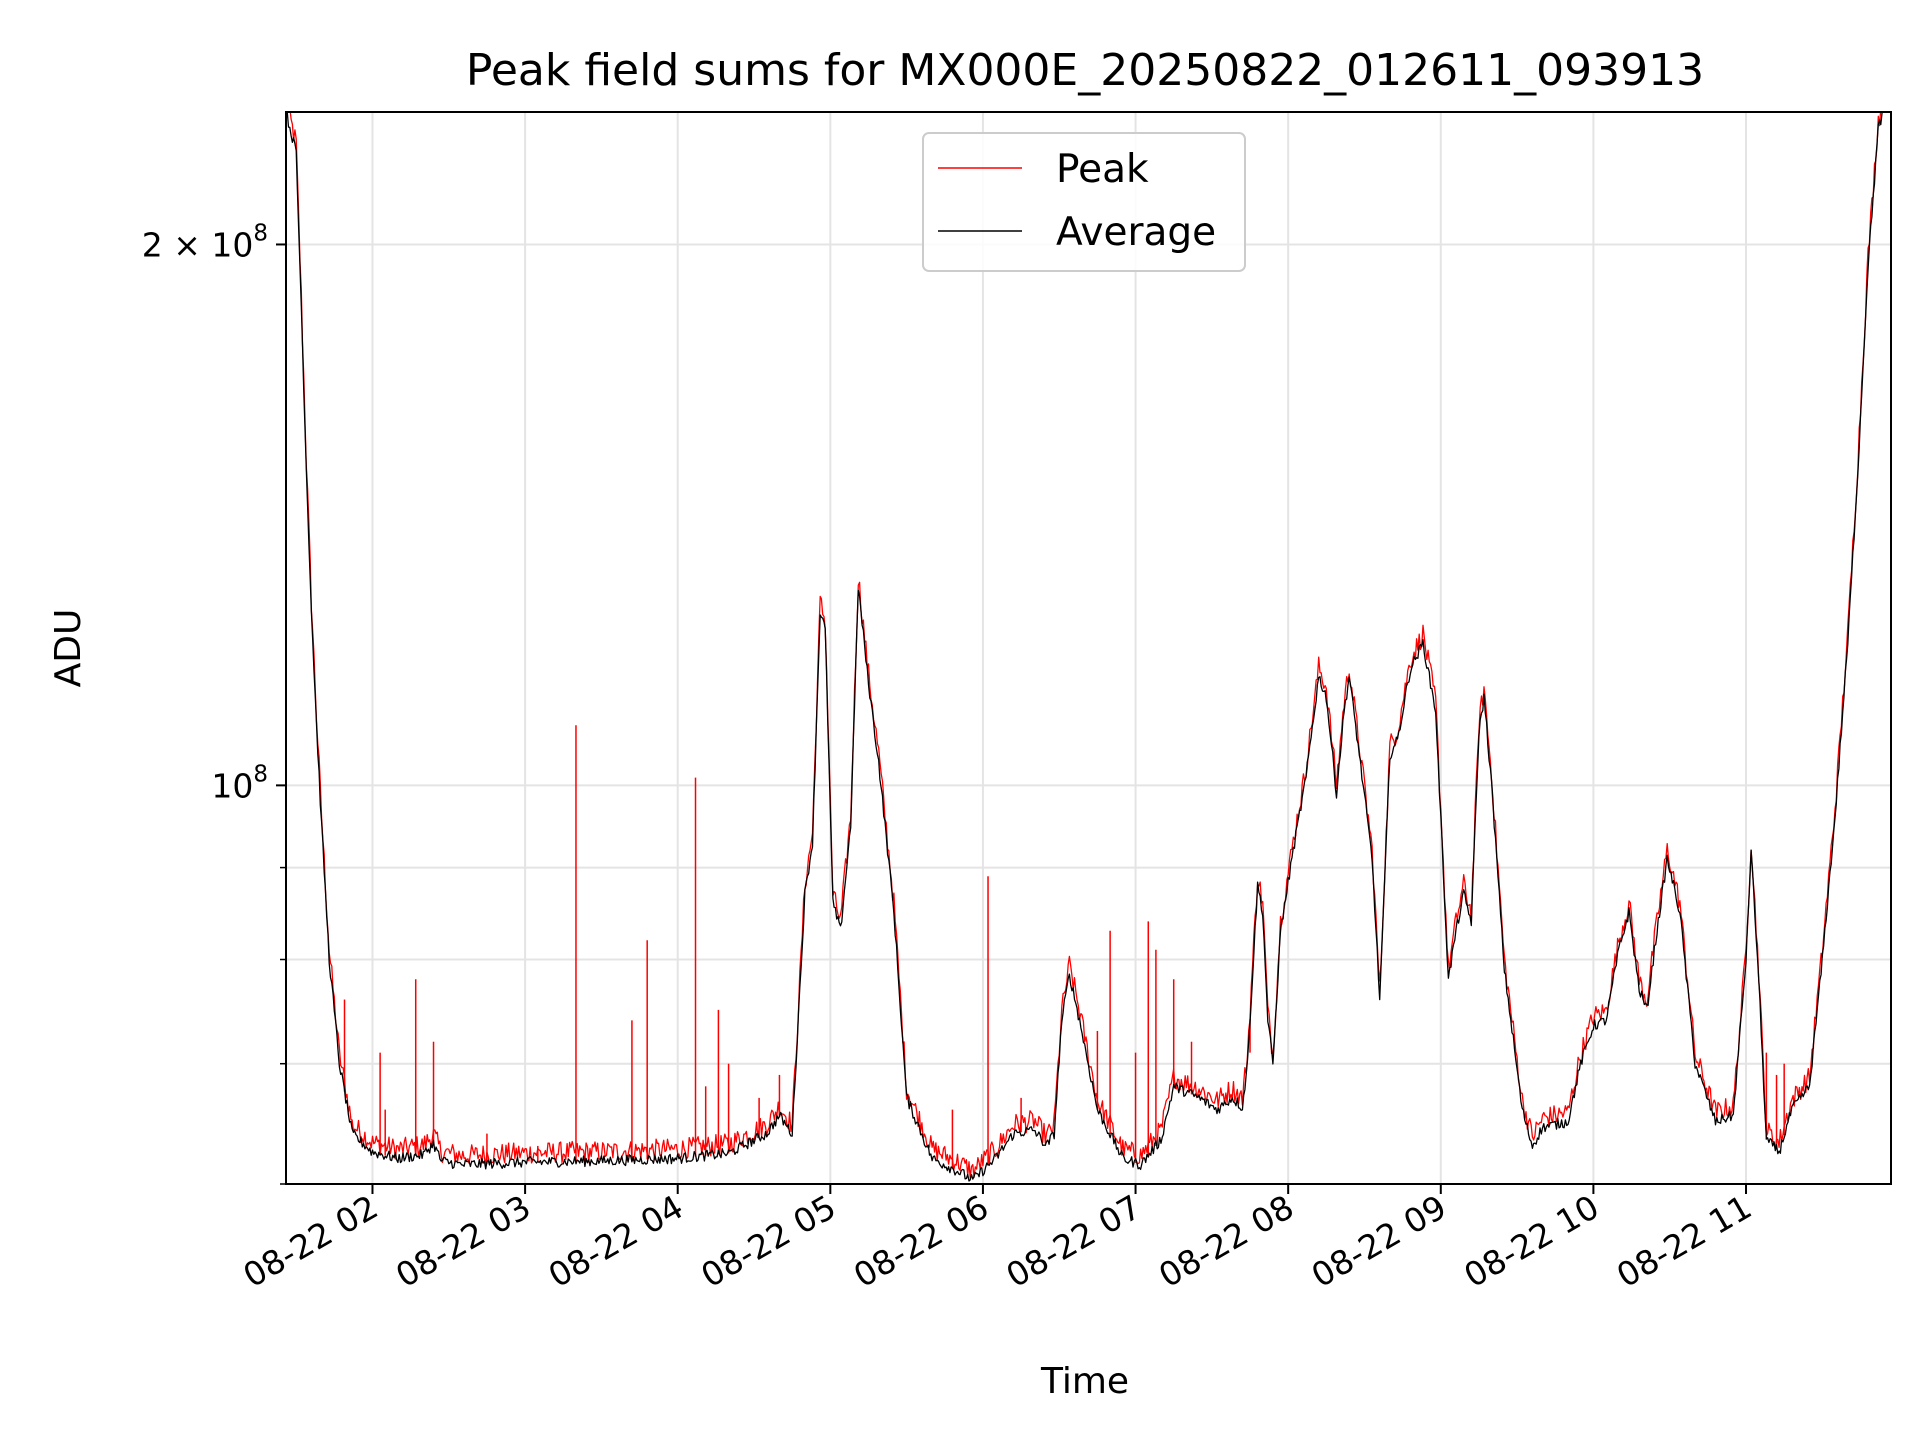 The image size is (1920, 1440). What do you see at coordinates (1084, 202) in the screenshot?
I see `legend: Peak Average` at bounding box center [1084, 202].